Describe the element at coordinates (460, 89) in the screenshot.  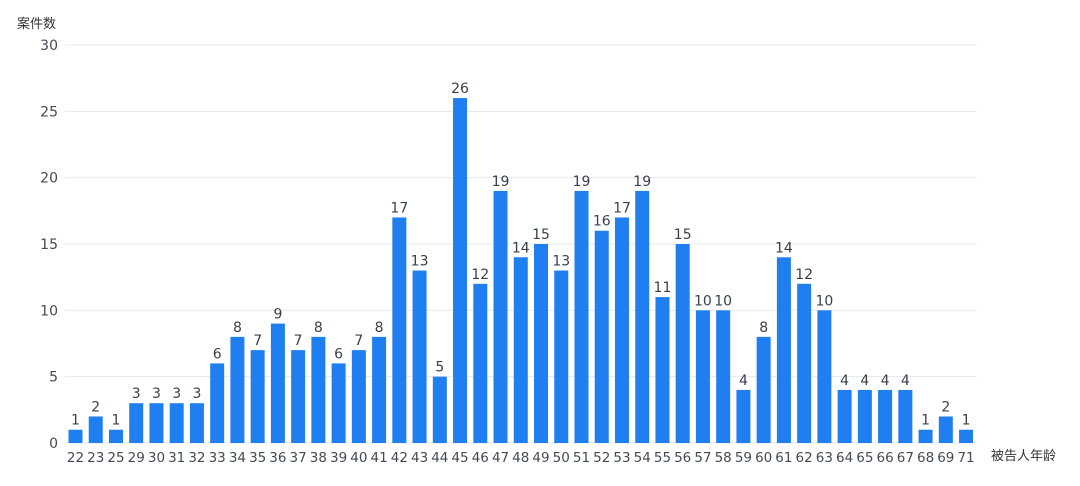
I see `bar-value-label: 26` at that location.